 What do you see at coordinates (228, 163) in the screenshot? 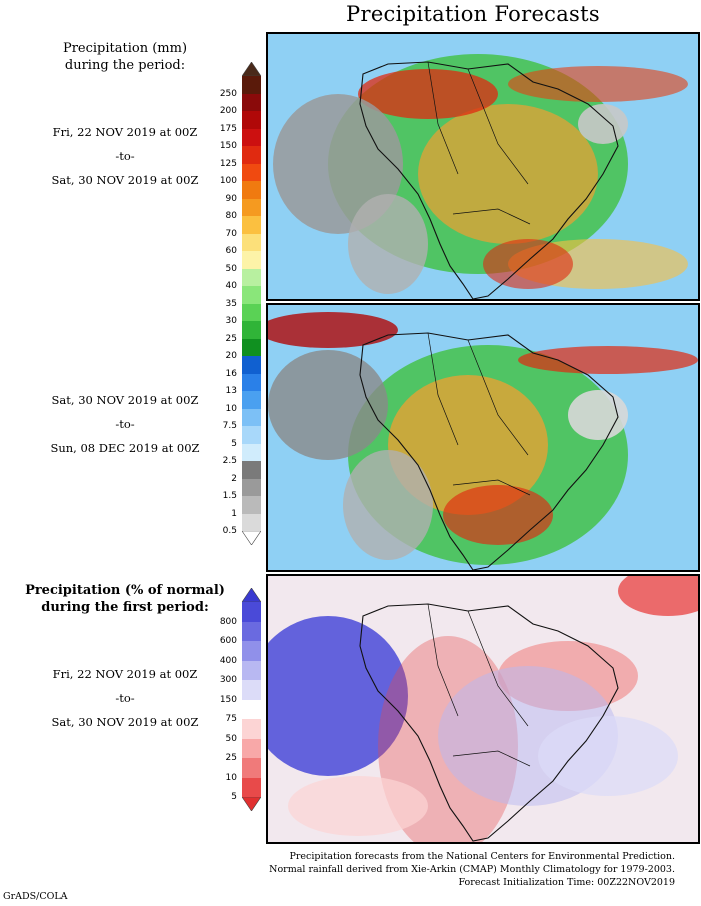
I see `colorbar-label: 125` at bounding box center [228, 163].